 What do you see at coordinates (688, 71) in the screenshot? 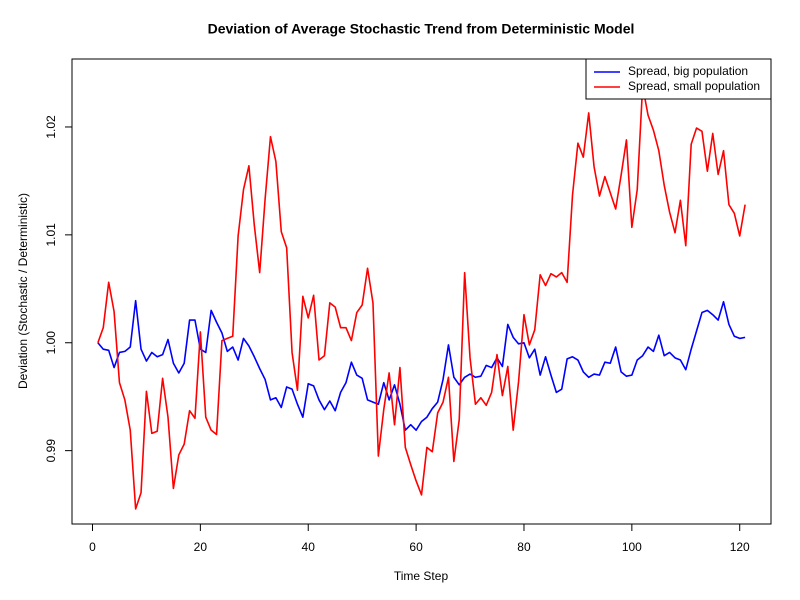
I see `legend-label: Spread, big population` at bounding box center [688, 71].